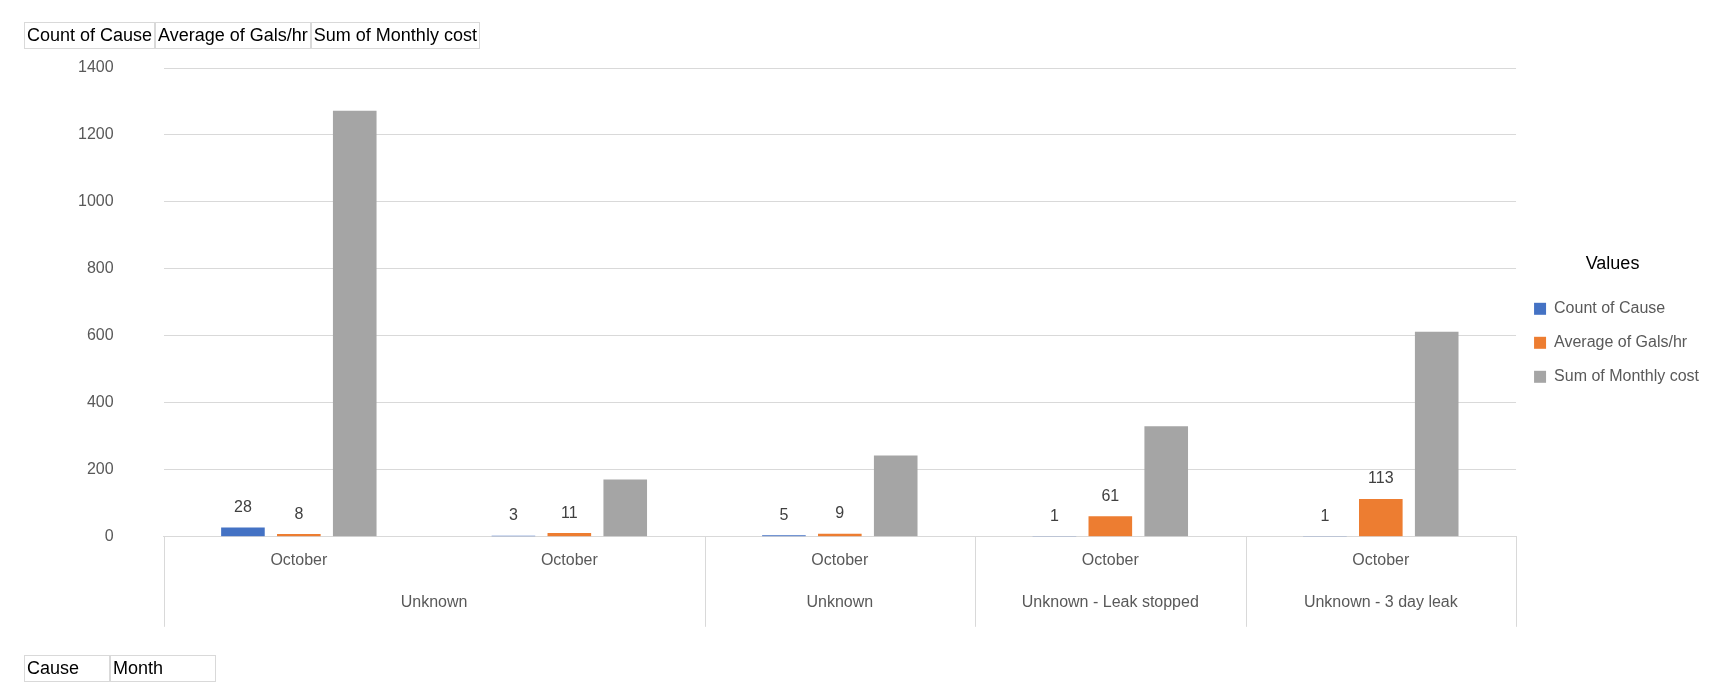  What do you see at coordinates (100, 469) in the screenshot?
I see `y-tick-label: 200` at bounding box center [100, 469].